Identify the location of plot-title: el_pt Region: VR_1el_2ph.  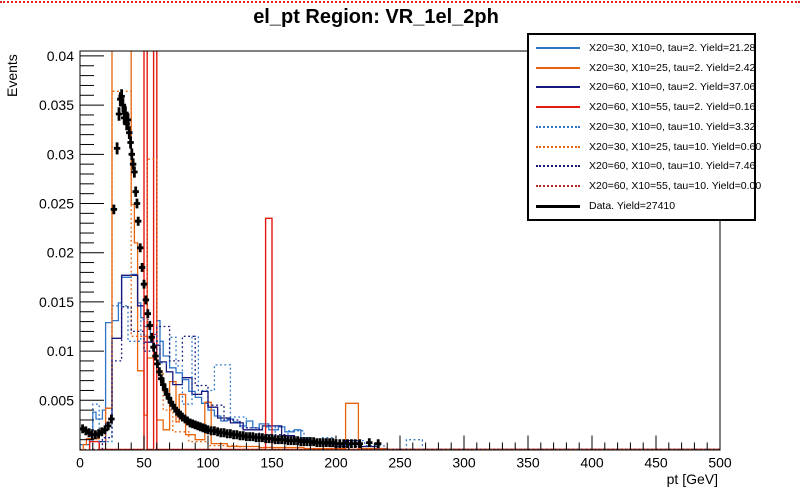
(376, 17).